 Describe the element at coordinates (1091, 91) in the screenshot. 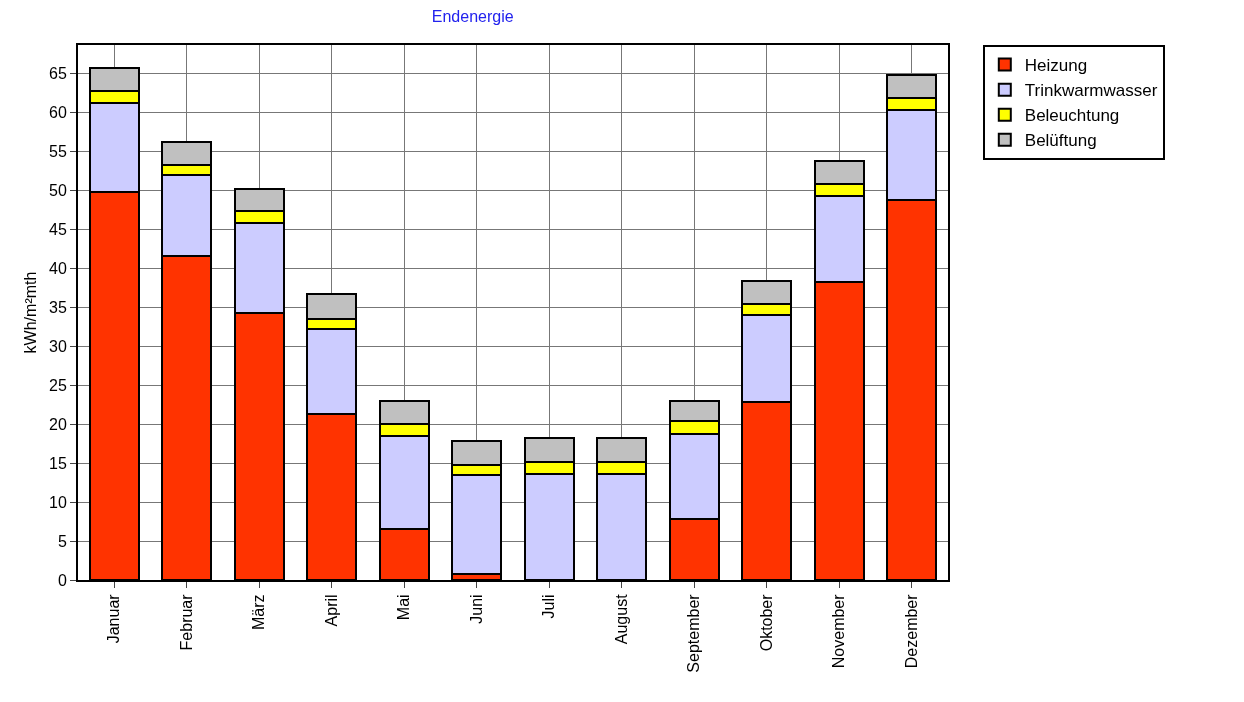

I see `legend-label: Trinkwarmwasser` at that location.